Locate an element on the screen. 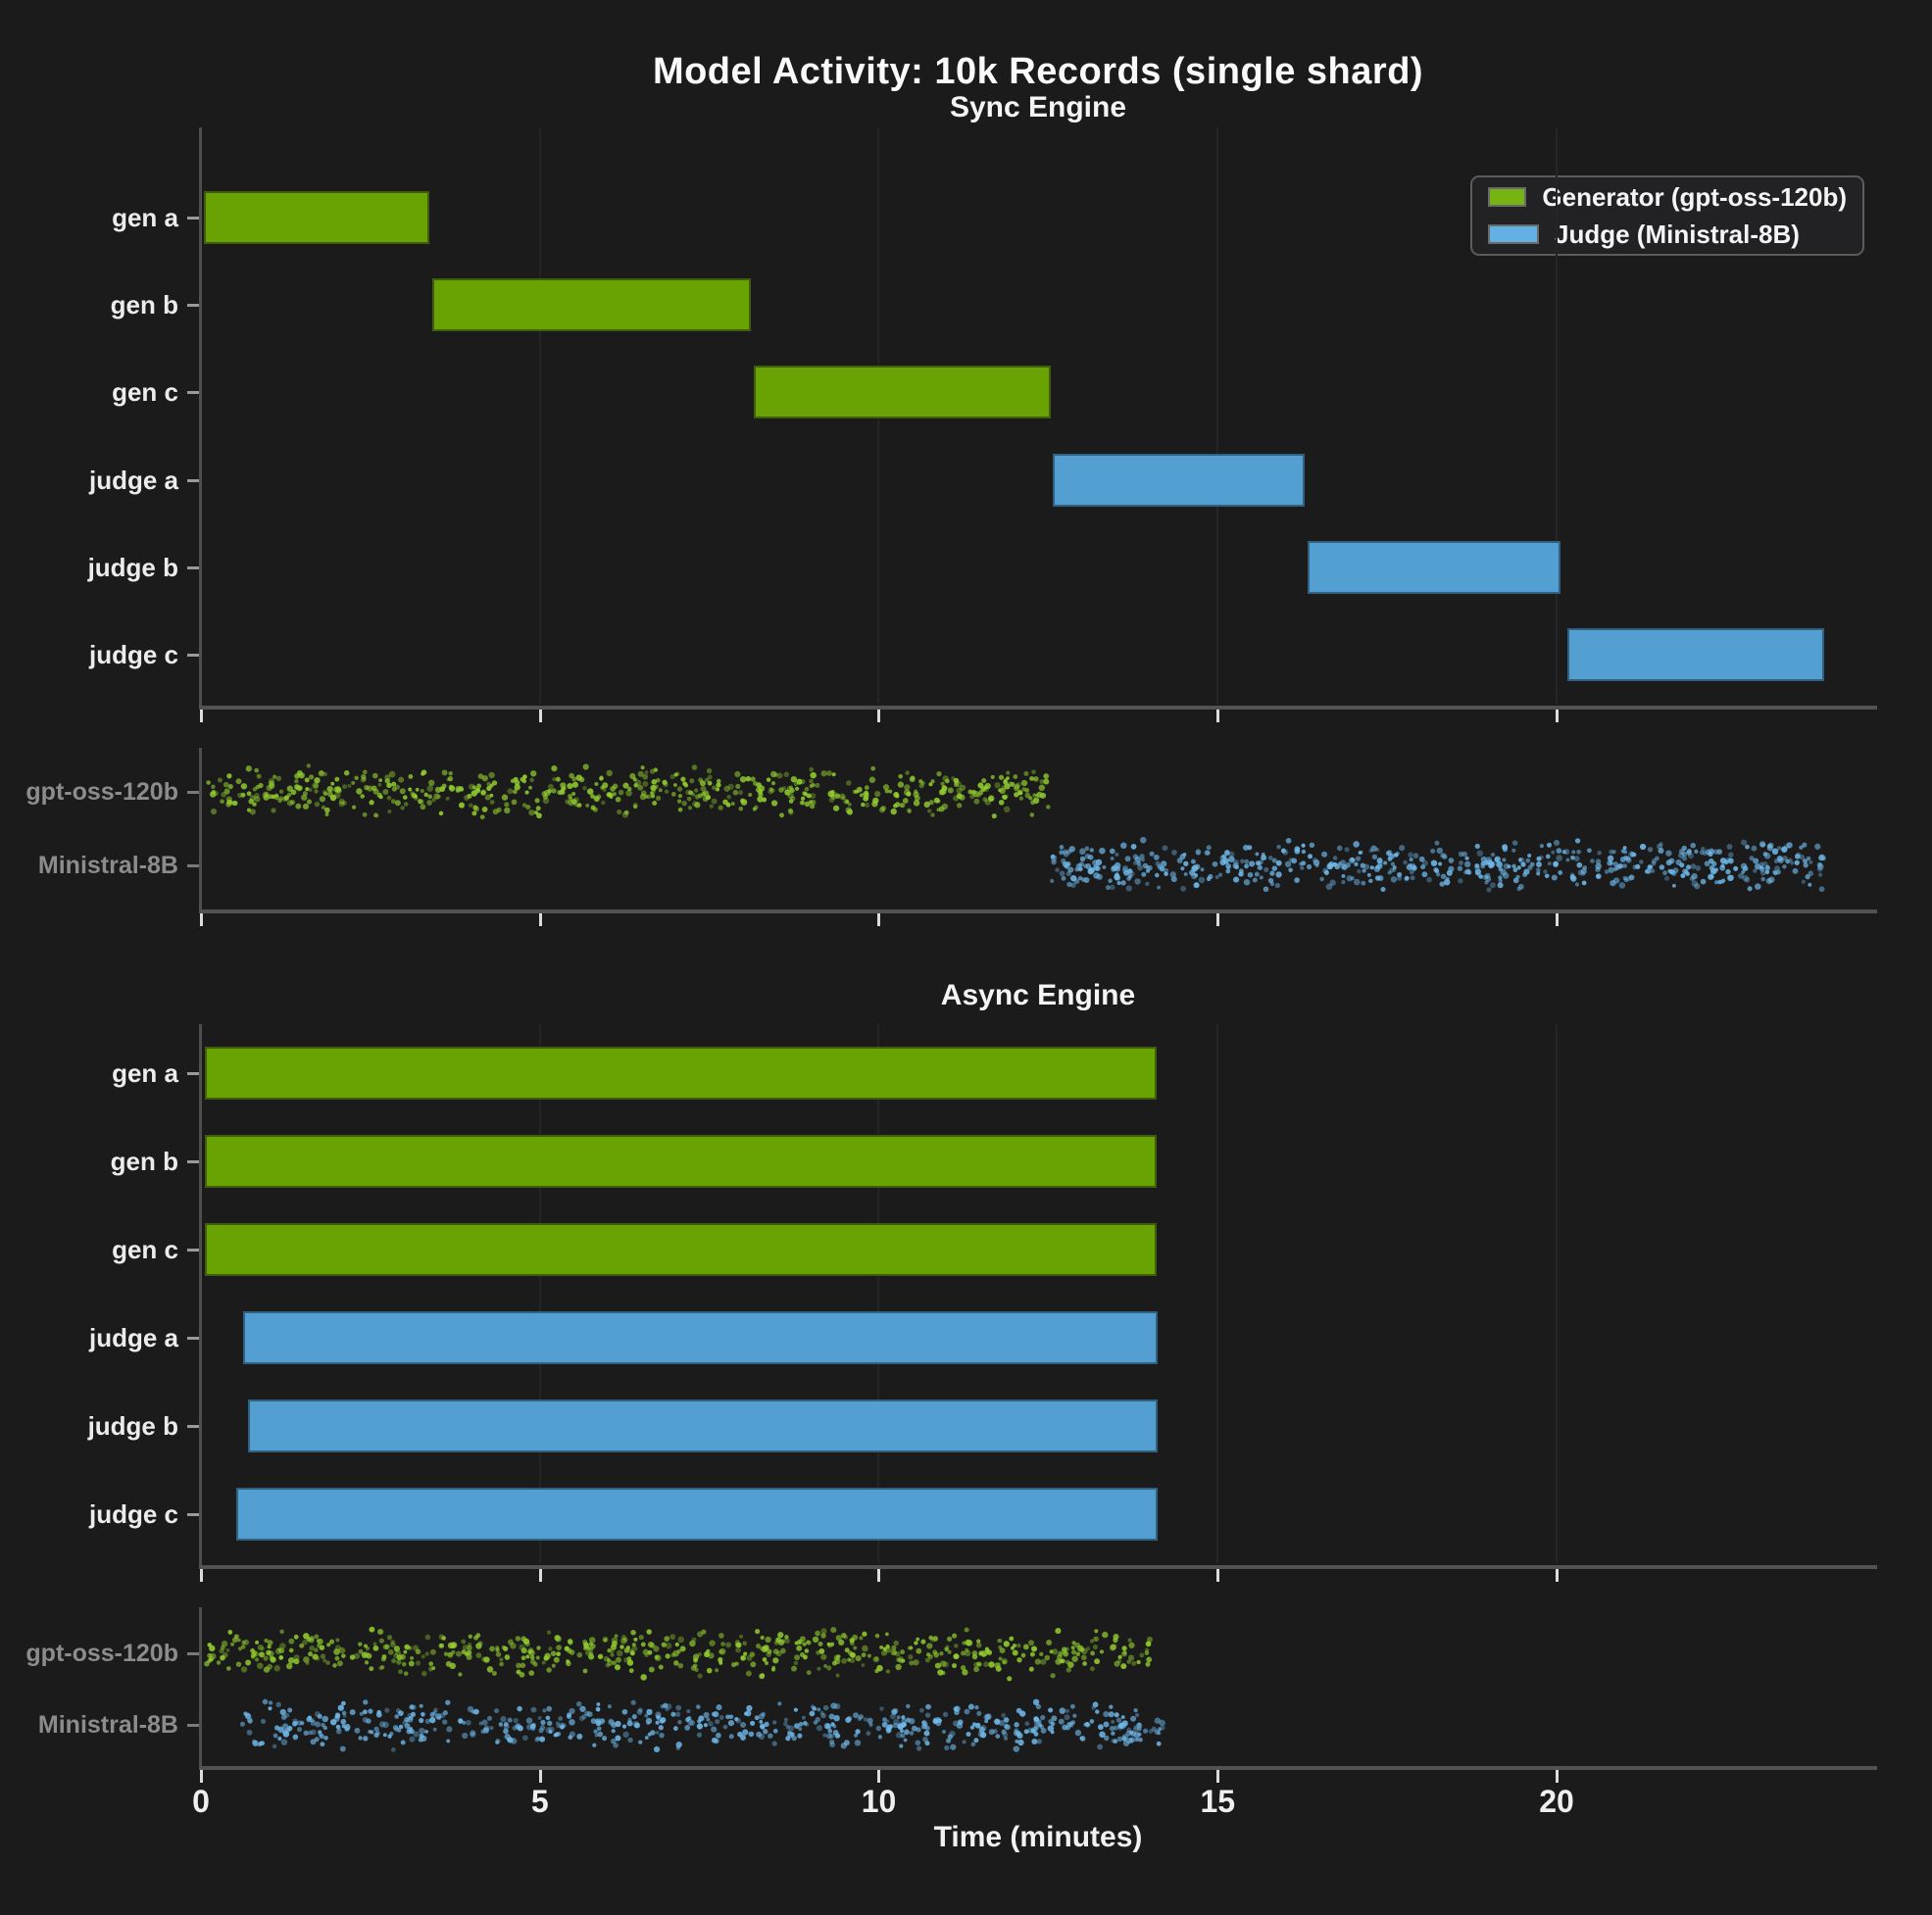  sync-strip-points-judge is located at coordinates (1438, 864).